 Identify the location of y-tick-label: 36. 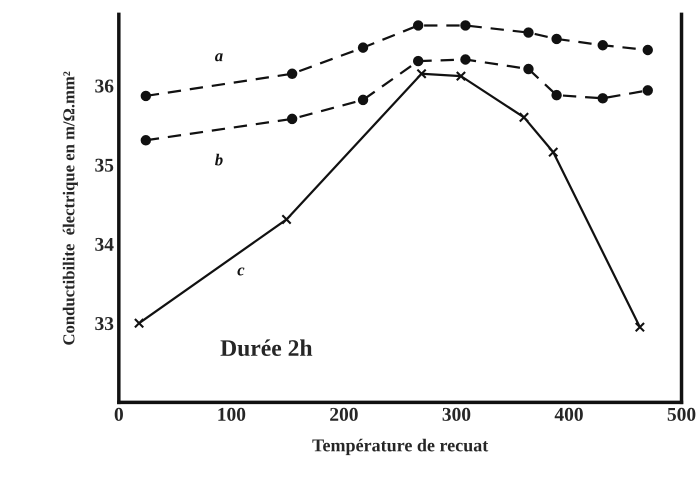
(104, 86).